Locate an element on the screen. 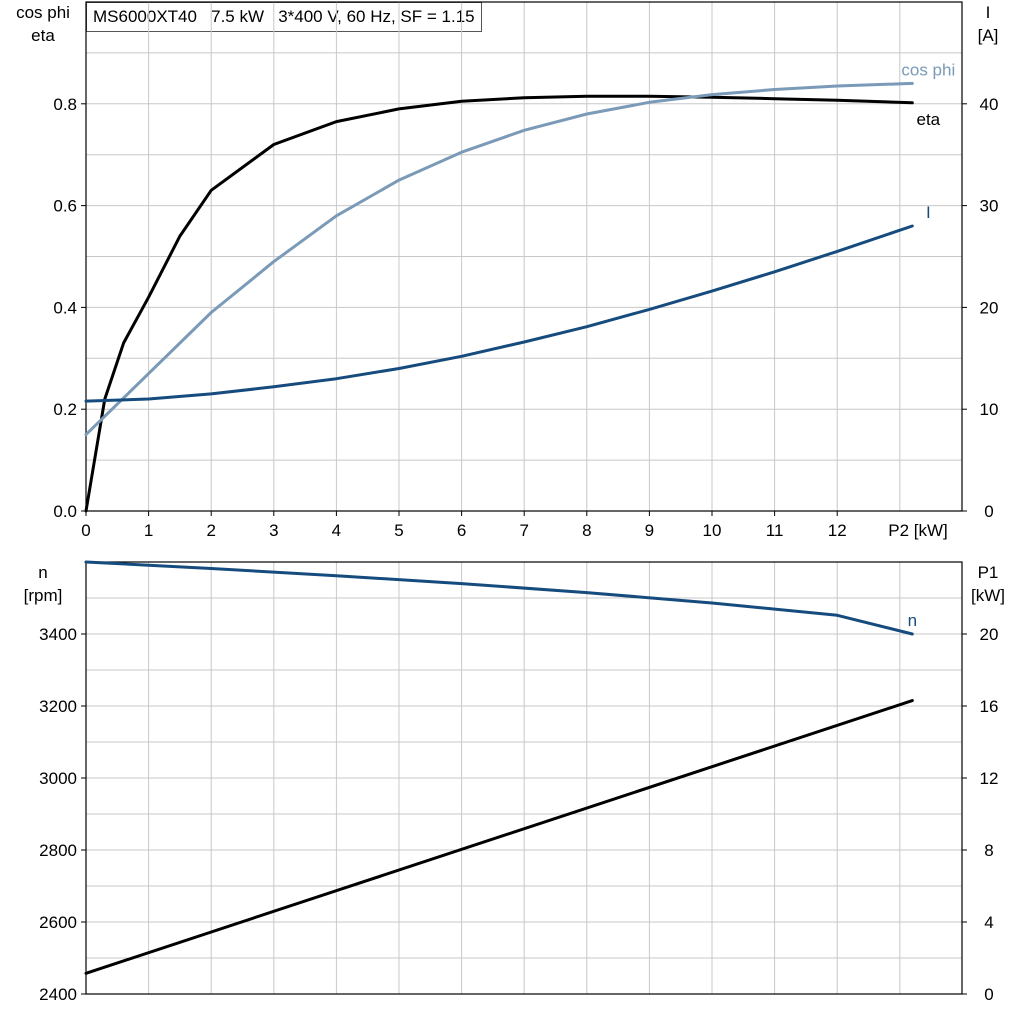  x-tick-label: 11 is located at coordinates (775, 530).